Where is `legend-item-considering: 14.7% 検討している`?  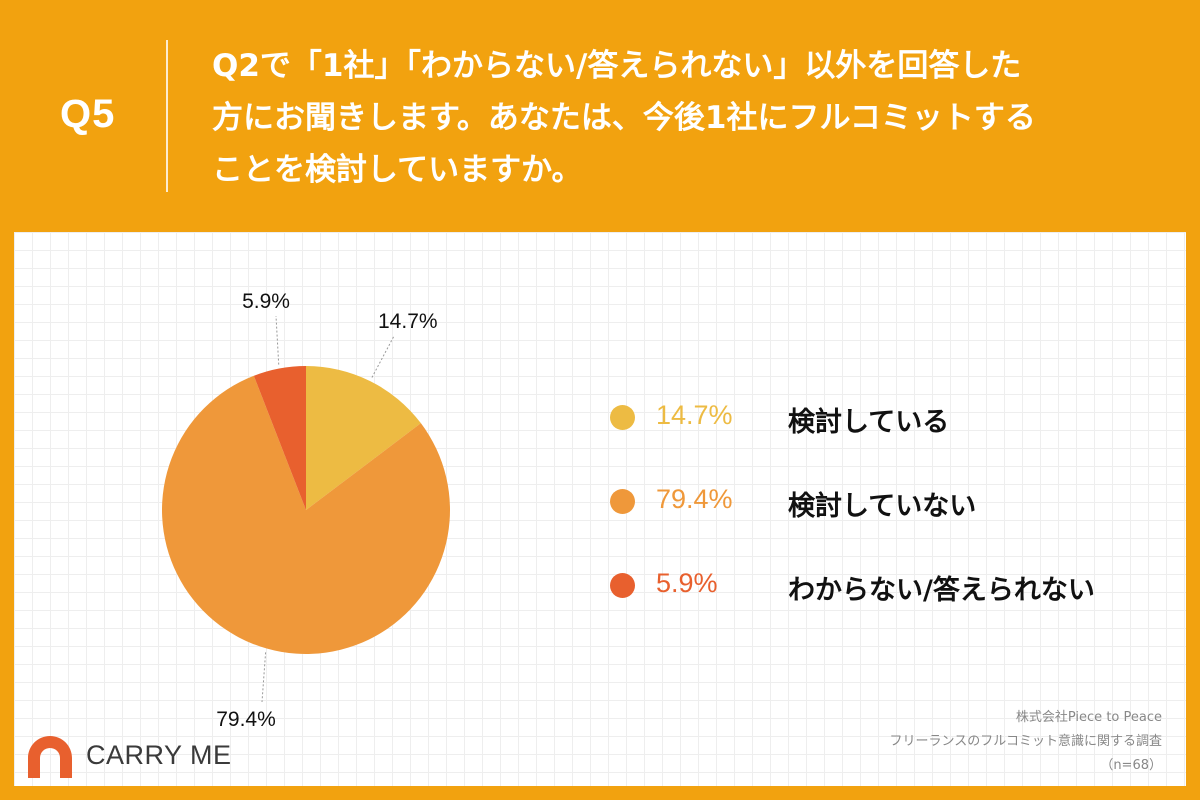 legend-item-considering: 14.7% 検討している is located at coordinates (890, 418).